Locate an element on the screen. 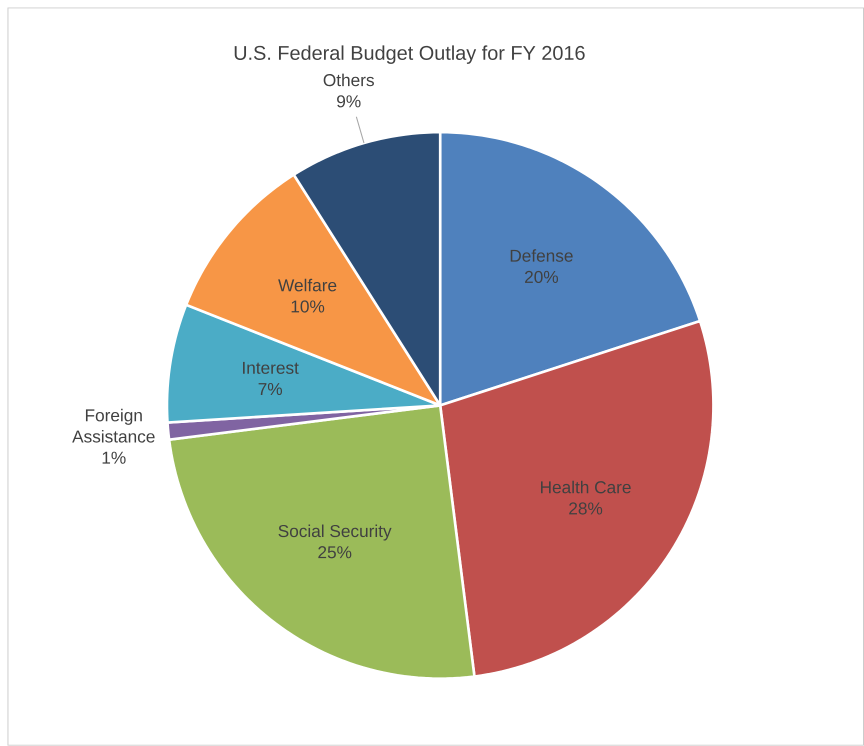  data-label: 7% is located at coordinates (270, 389).